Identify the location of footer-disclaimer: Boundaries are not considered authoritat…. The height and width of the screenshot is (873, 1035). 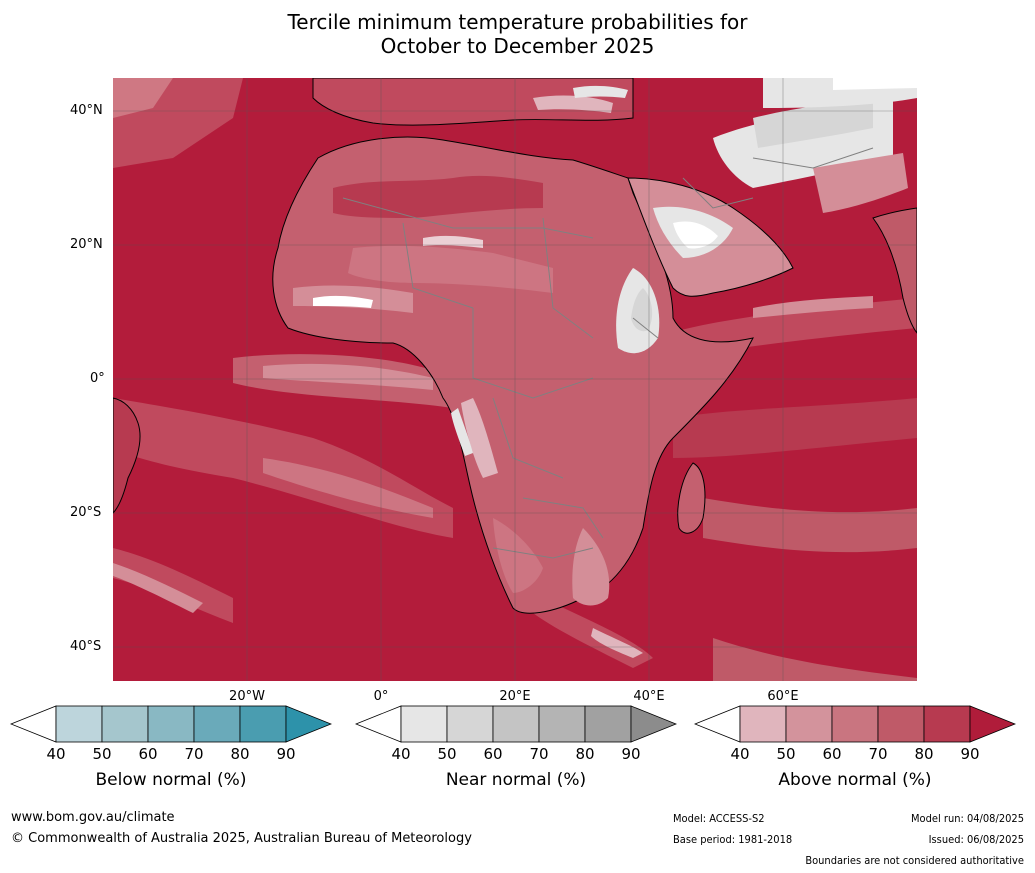
(914, 860).